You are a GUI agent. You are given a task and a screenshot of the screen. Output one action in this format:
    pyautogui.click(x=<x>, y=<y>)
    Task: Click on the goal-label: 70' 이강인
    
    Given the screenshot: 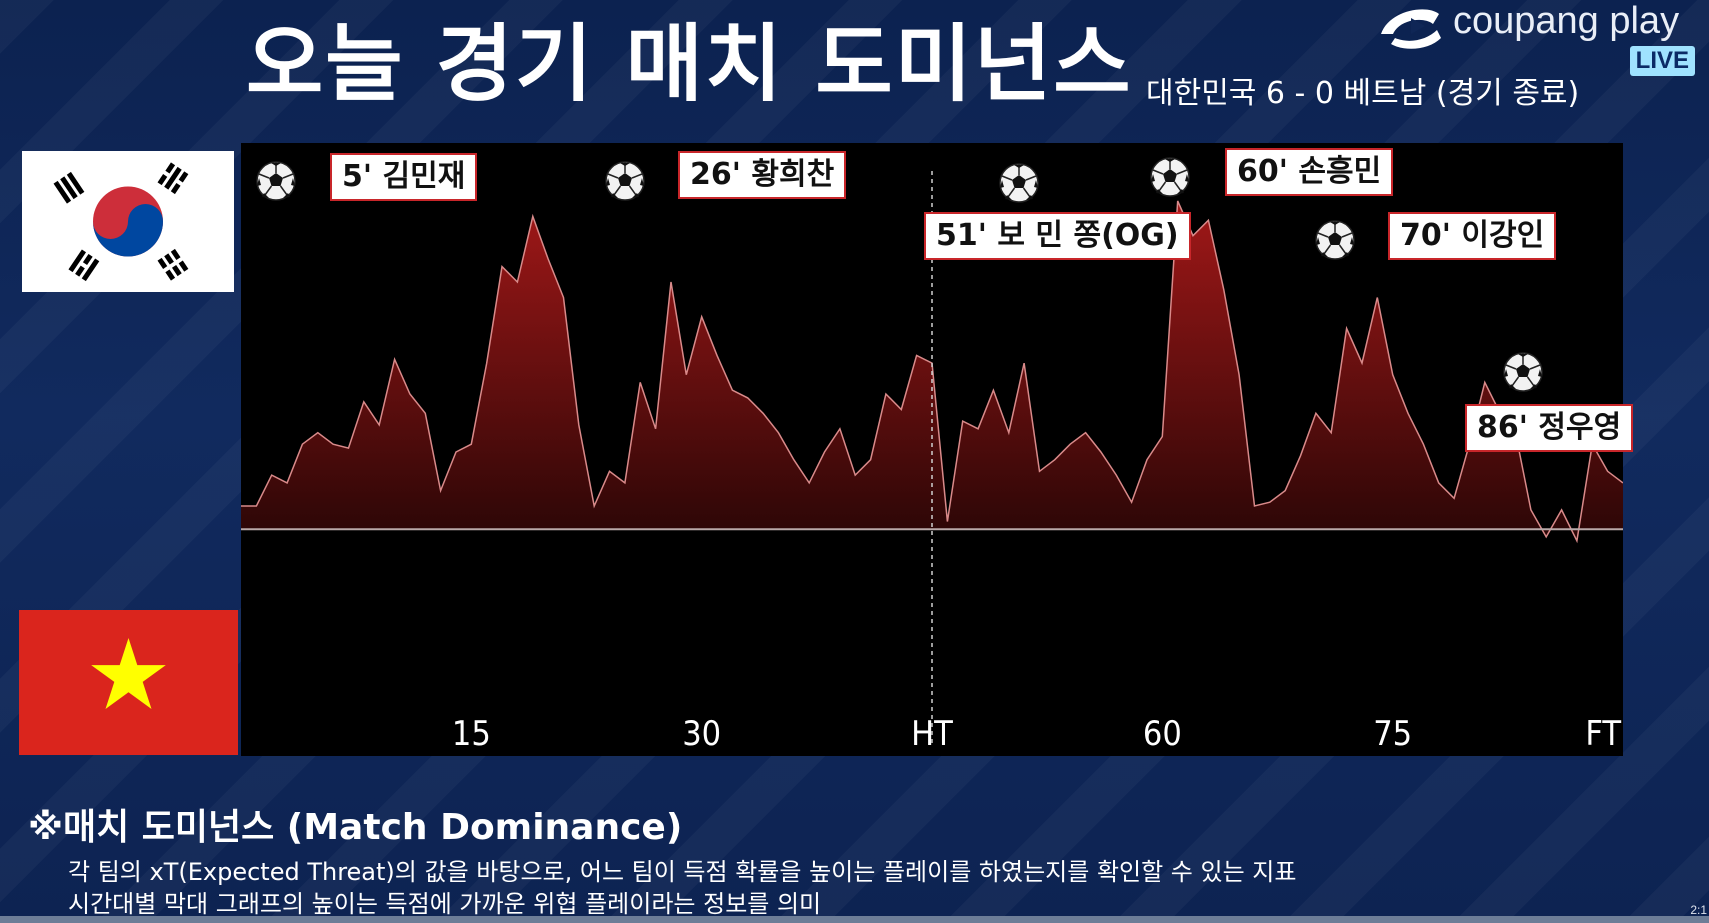 What is the action you would take?
    pyautogui.click(x=1472, y=236)
    